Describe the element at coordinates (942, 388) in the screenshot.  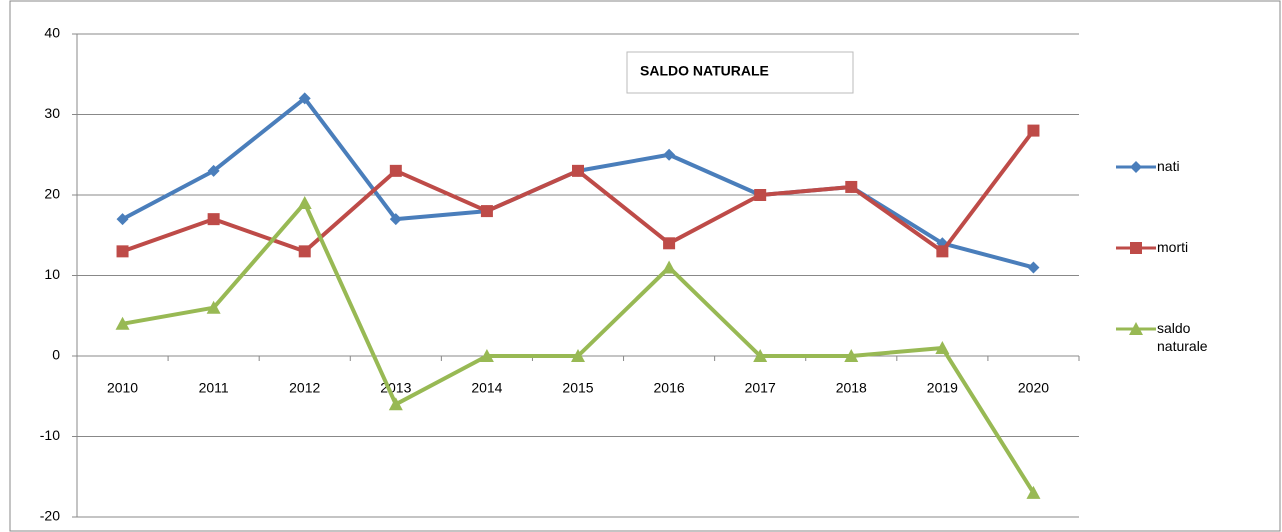
I see `x-tick-label: 2019` at that location.